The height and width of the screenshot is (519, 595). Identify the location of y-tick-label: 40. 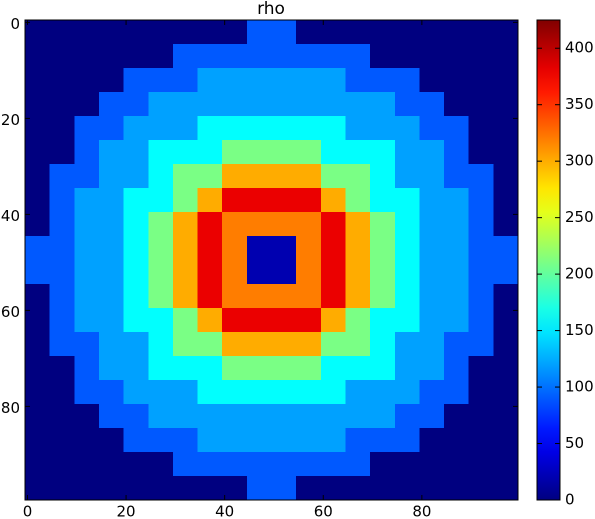
(10, 216).